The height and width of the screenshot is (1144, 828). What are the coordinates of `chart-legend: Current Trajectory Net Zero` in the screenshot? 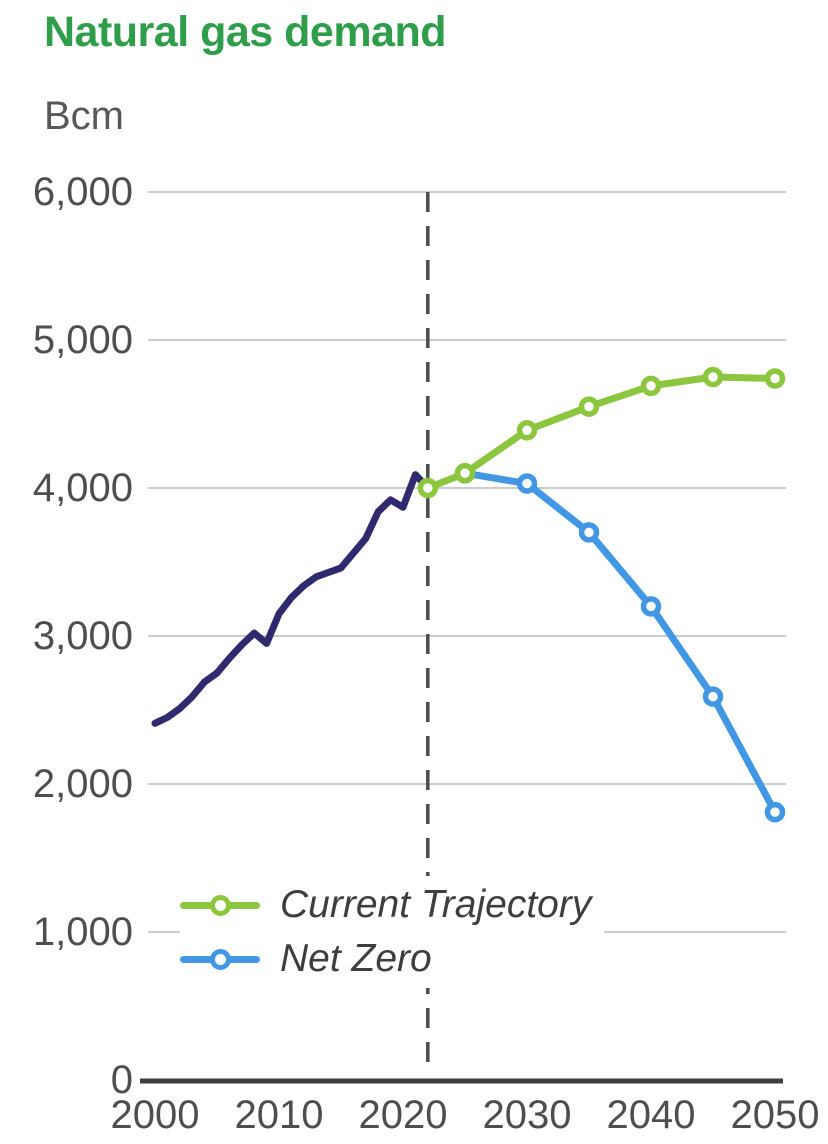 It's located at (392, 932).